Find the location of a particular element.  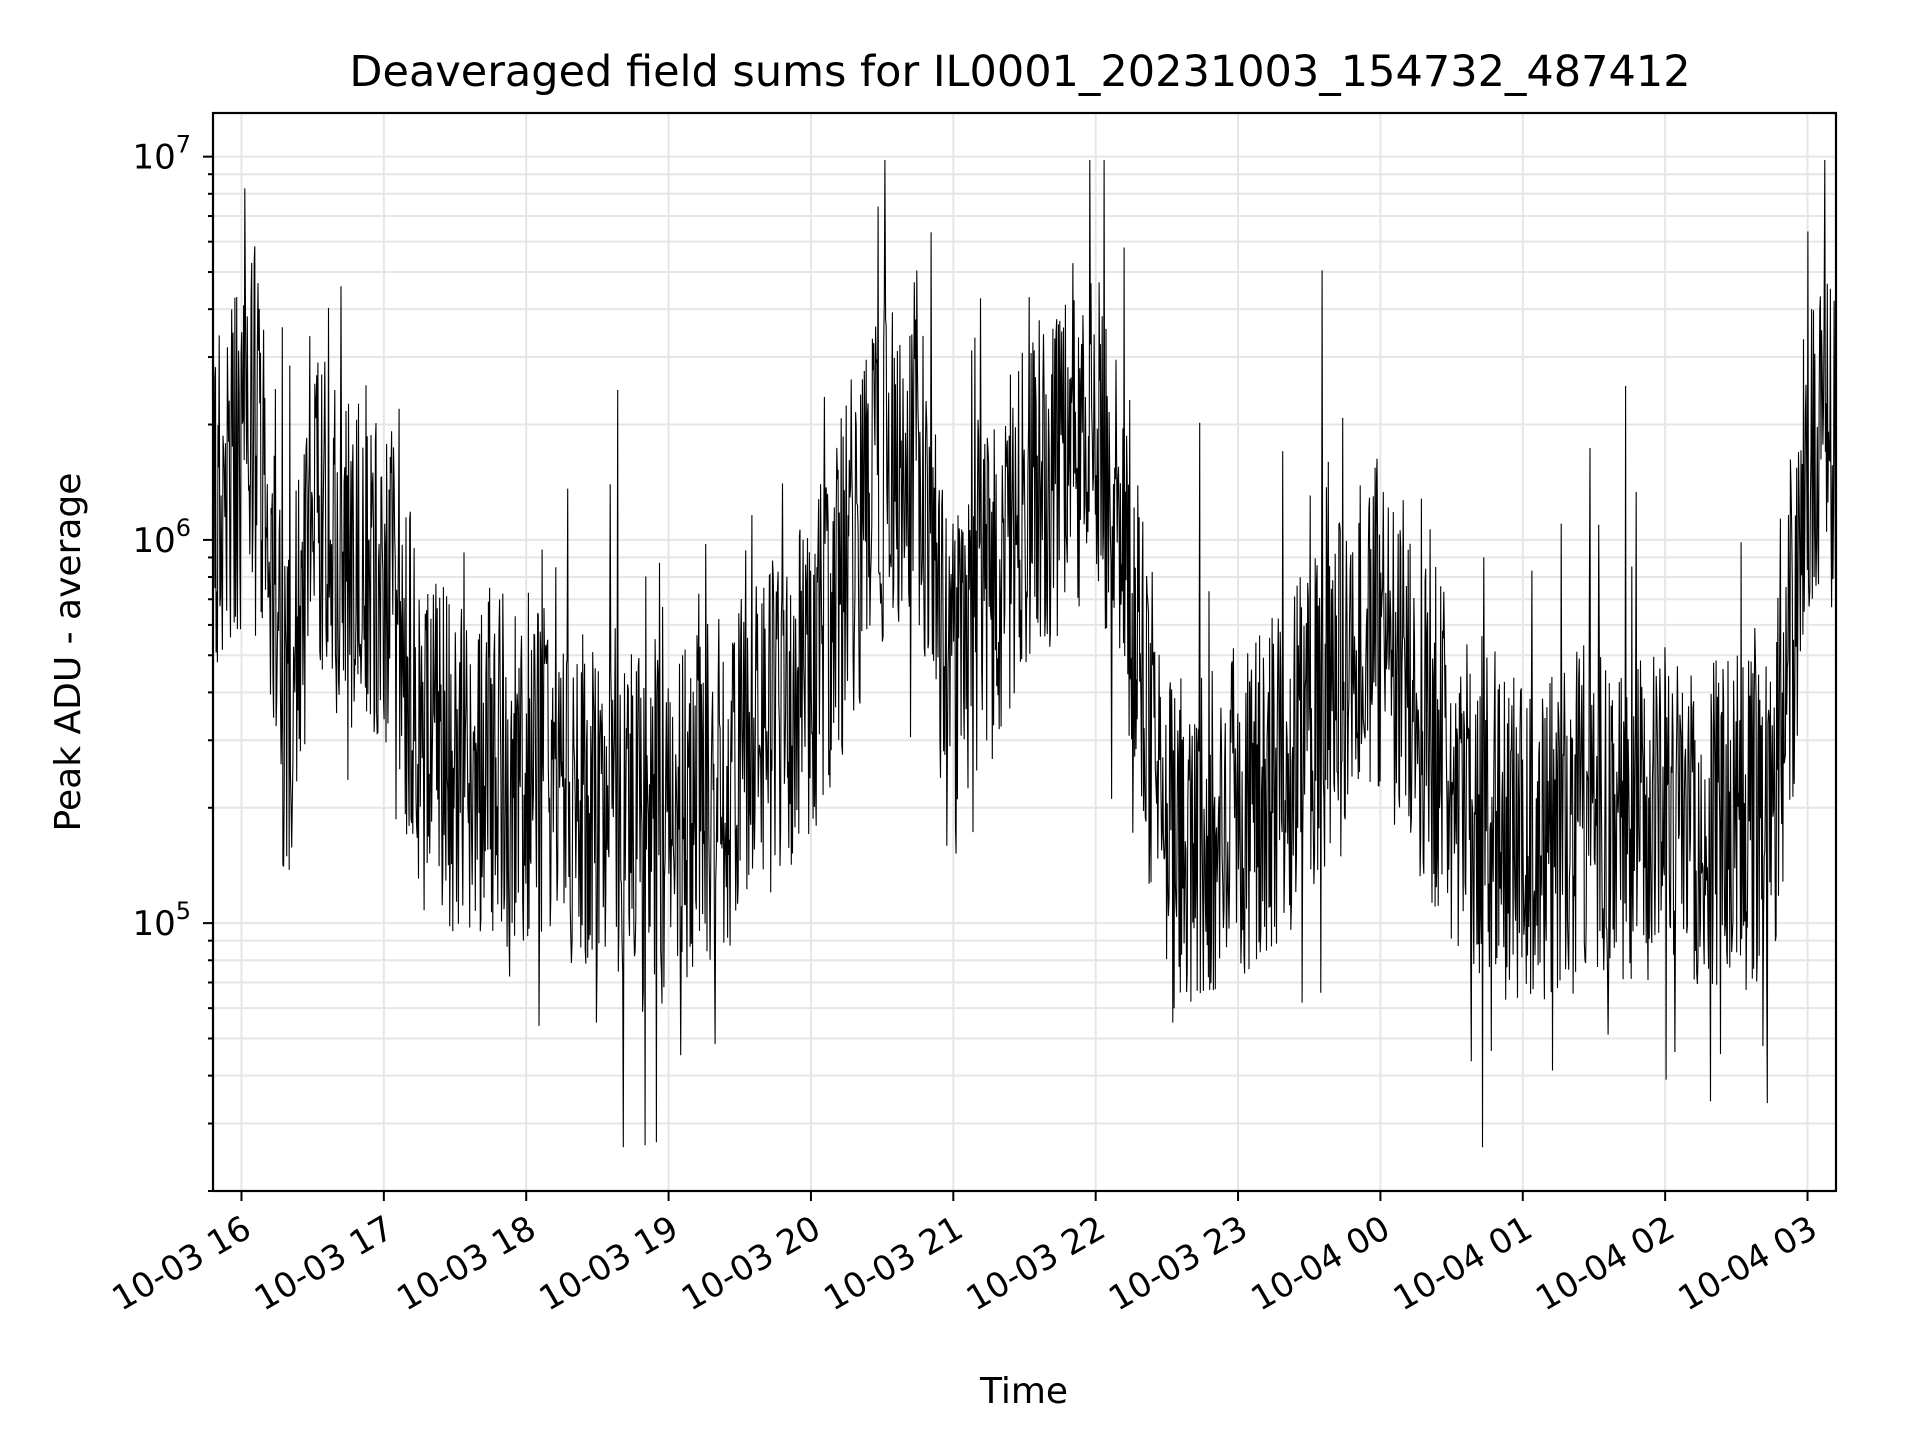

y-tick-exponent: 7 is located at coordinates (183, 145).